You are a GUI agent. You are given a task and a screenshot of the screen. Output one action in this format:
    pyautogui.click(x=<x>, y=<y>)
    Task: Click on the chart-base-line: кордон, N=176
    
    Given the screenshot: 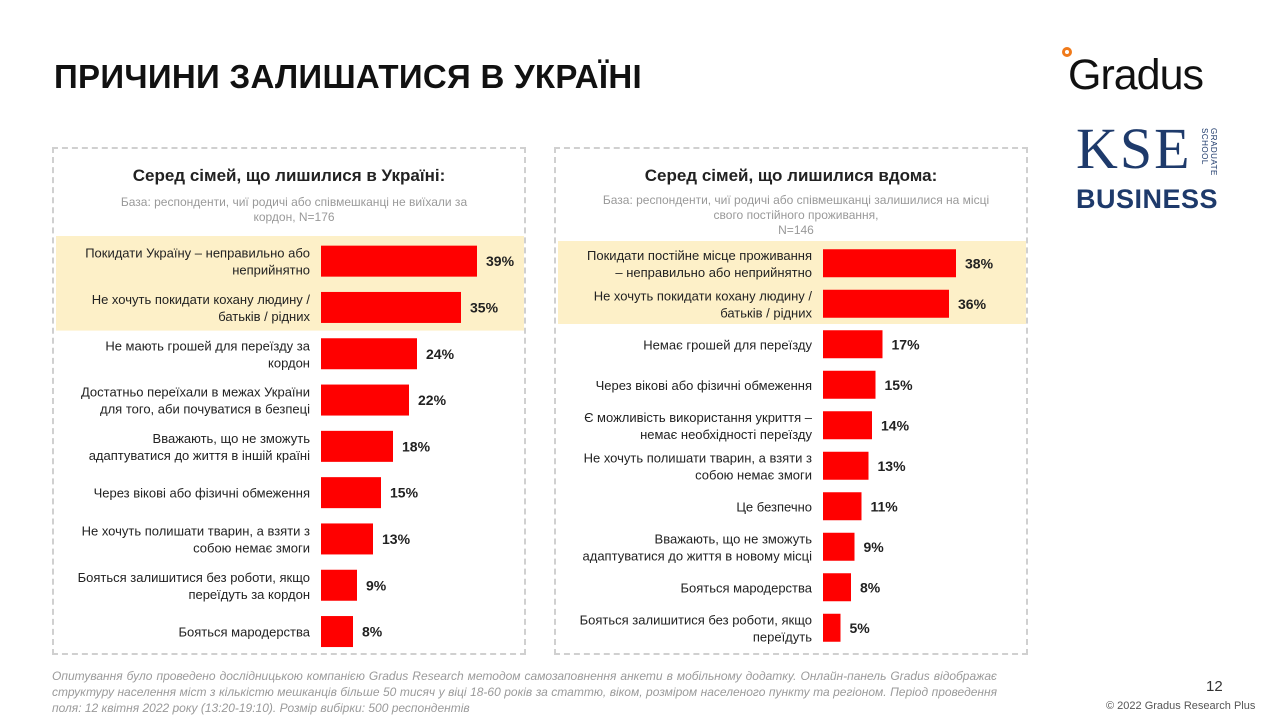 What is the action you would take?
    pyautogui.click(x=294, y=217)
    